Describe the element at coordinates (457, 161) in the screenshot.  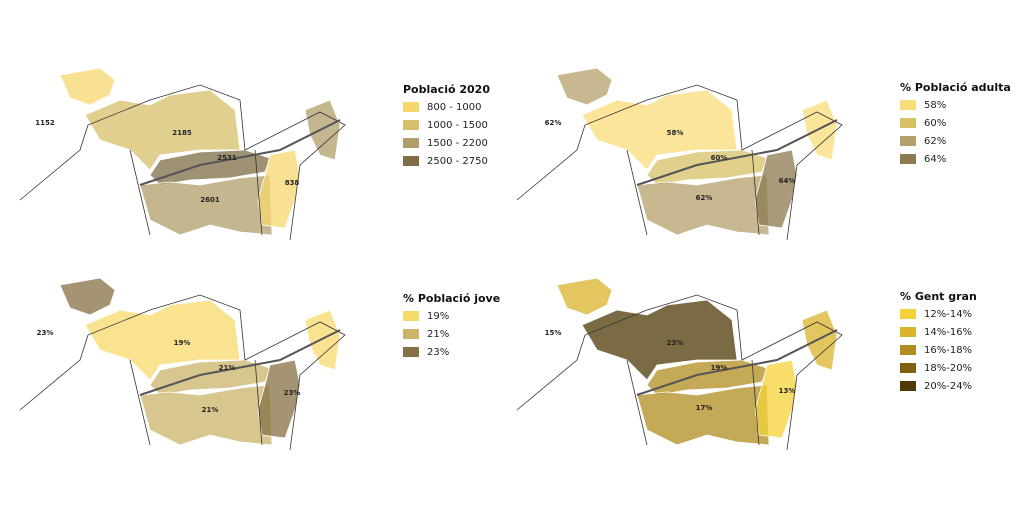
I see `legend-label: 2500 - 2750` at that location.